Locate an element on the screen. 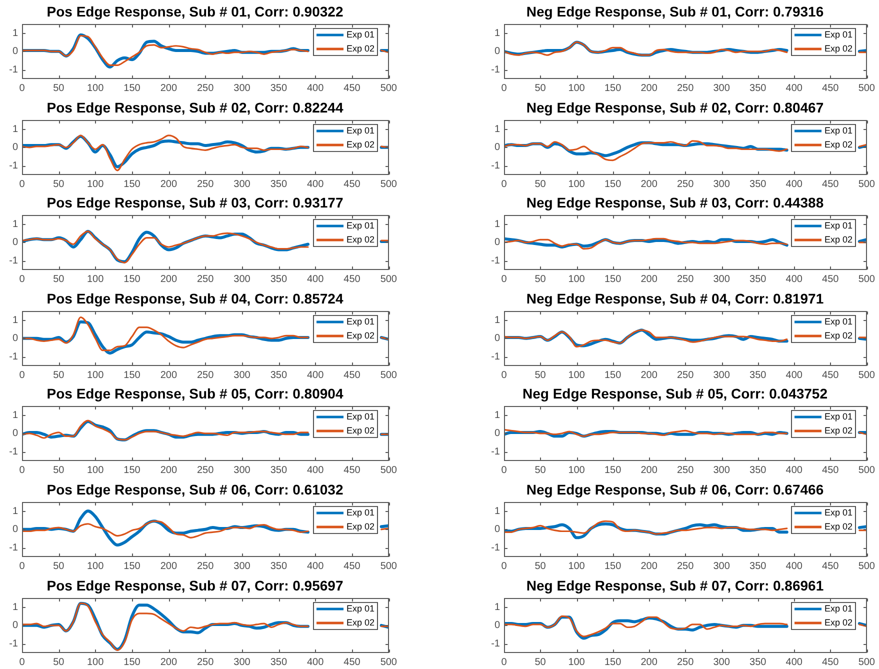 The width and height of the screenshot is (879, 669). chart-title: Neg Edge Response, Sub # 07, Corr: 0.86961 is located at coordinates (675, 585).